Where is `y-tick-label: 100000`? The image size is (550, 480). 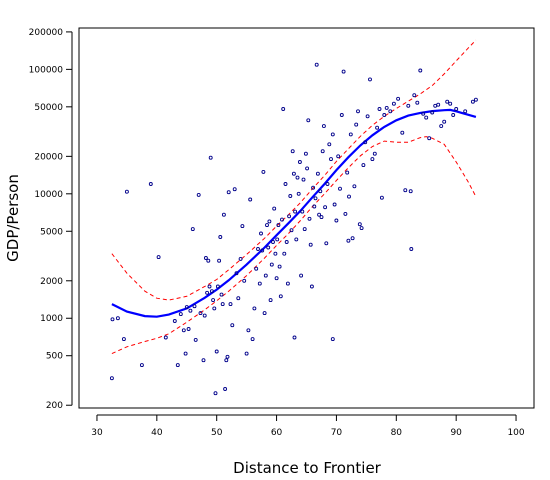
y-tick-label: 100000 is located at coordinates (46, 70).